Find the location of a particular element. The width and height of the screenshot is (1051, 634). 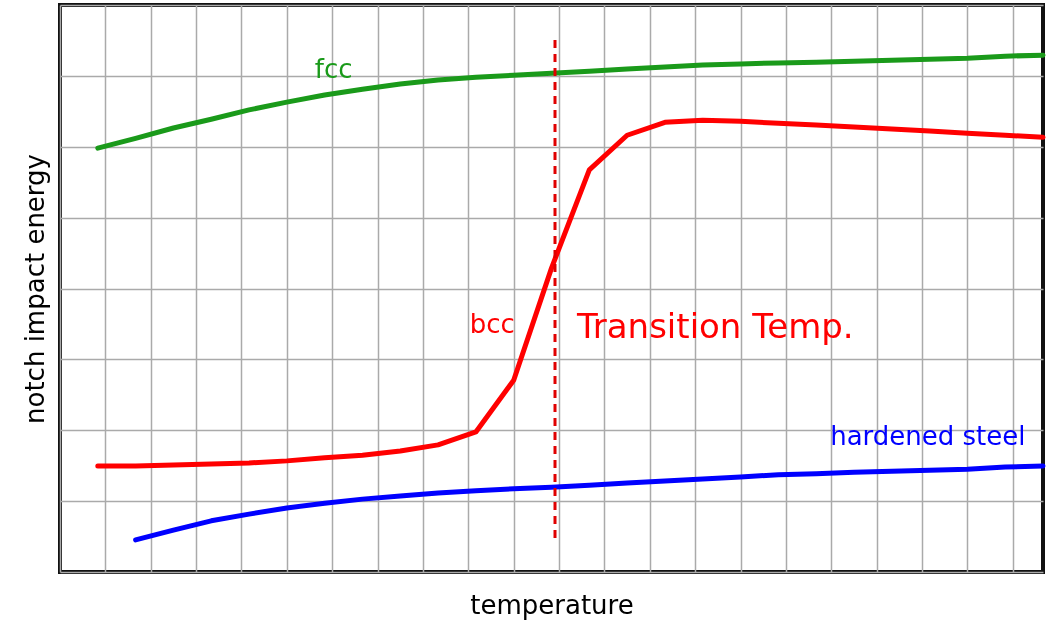

series-label: bcc is located at coordinates (492, 324).